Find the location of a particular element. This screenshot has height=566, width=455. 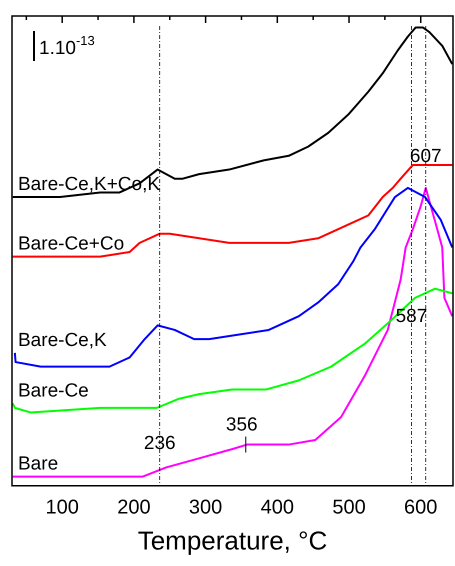

series-label: Bare-Ce+Co is located at coordinates (71, 244).